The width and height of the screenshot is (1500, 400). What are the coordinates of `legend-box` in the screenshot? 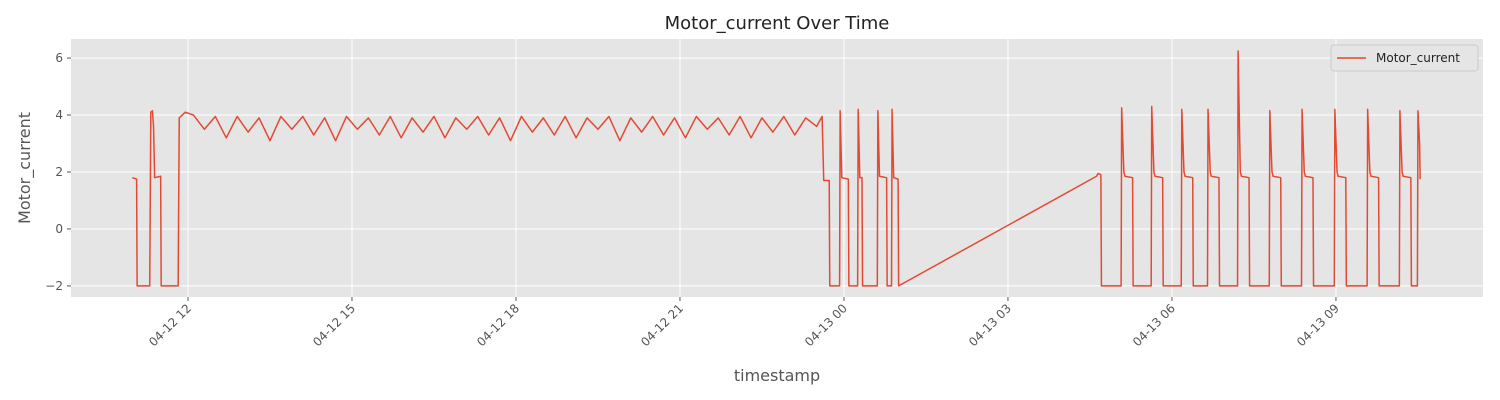 It's located at (1404, 58).